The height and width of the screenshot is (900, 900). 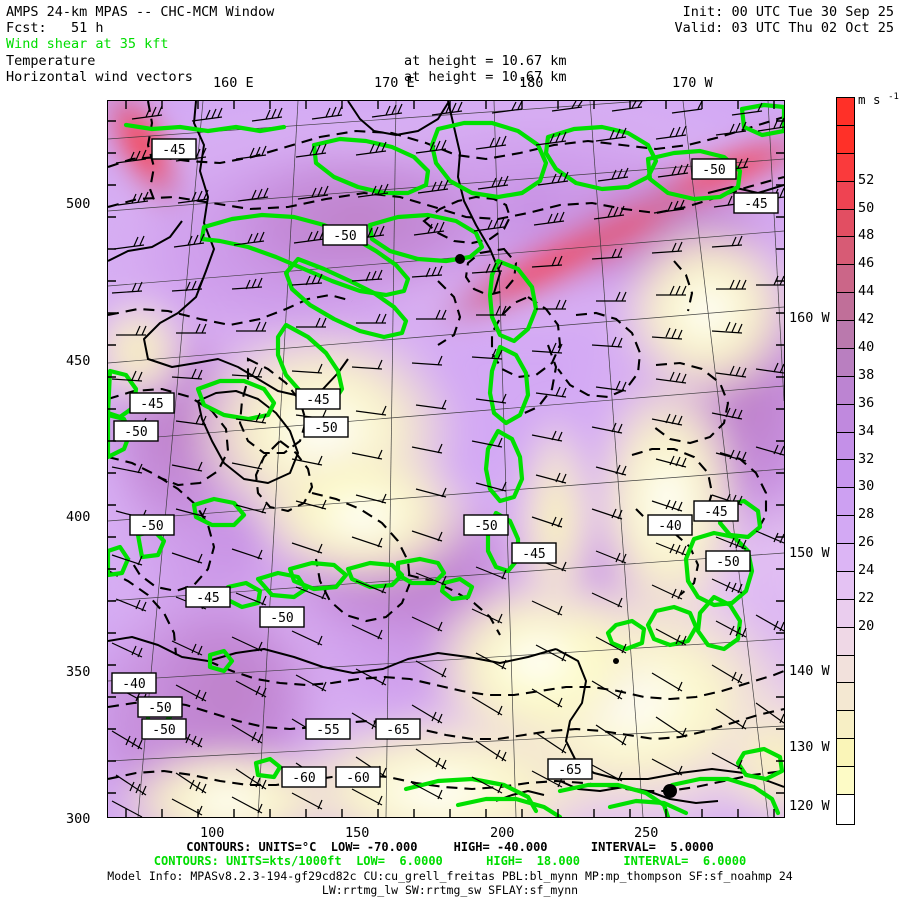 What do you see at coordinates (866, 346) in the screenshot?
I see `colorbar-tick-label: 40` at bounding box center [866, 346].